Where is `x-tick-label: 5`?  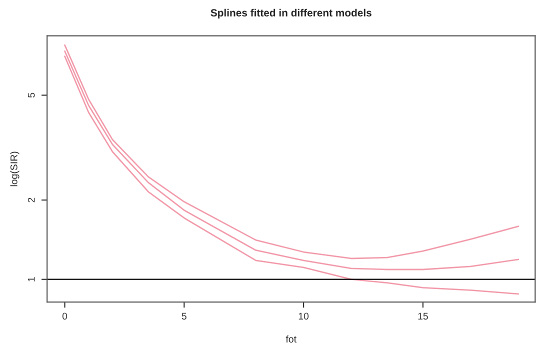 x-tick-label: 5 is located at coordinates (184, 316).